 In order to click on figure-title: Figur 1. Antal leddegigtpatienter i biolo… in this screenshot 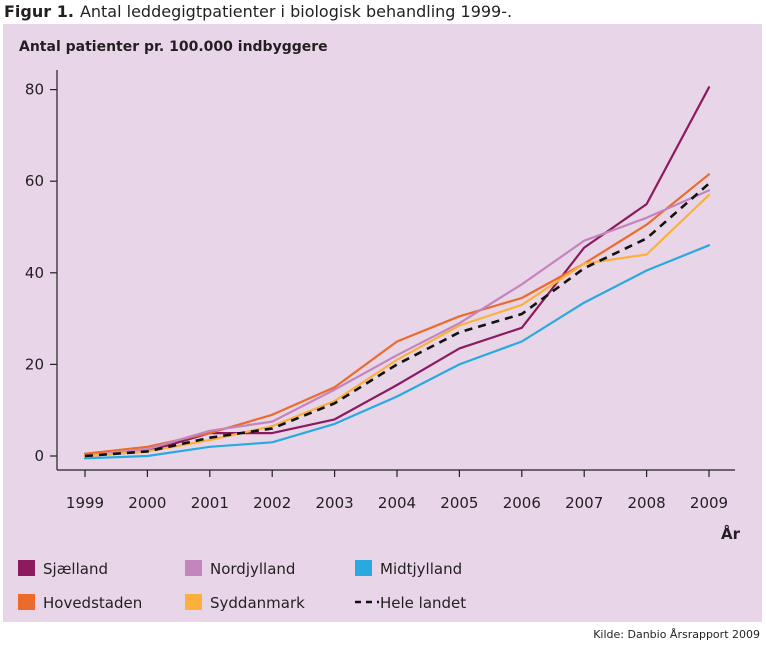, I will do `click(258, 11)`.